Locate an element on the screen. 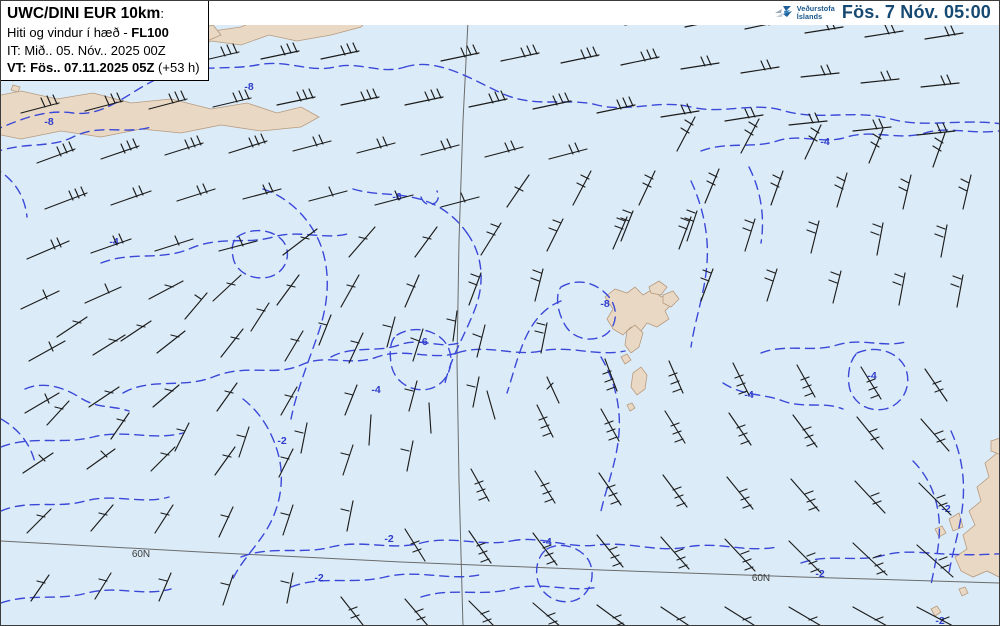  valid-timestamp: Fös. 7 Nóv. 05:00 is located at coordinates (916, 12).